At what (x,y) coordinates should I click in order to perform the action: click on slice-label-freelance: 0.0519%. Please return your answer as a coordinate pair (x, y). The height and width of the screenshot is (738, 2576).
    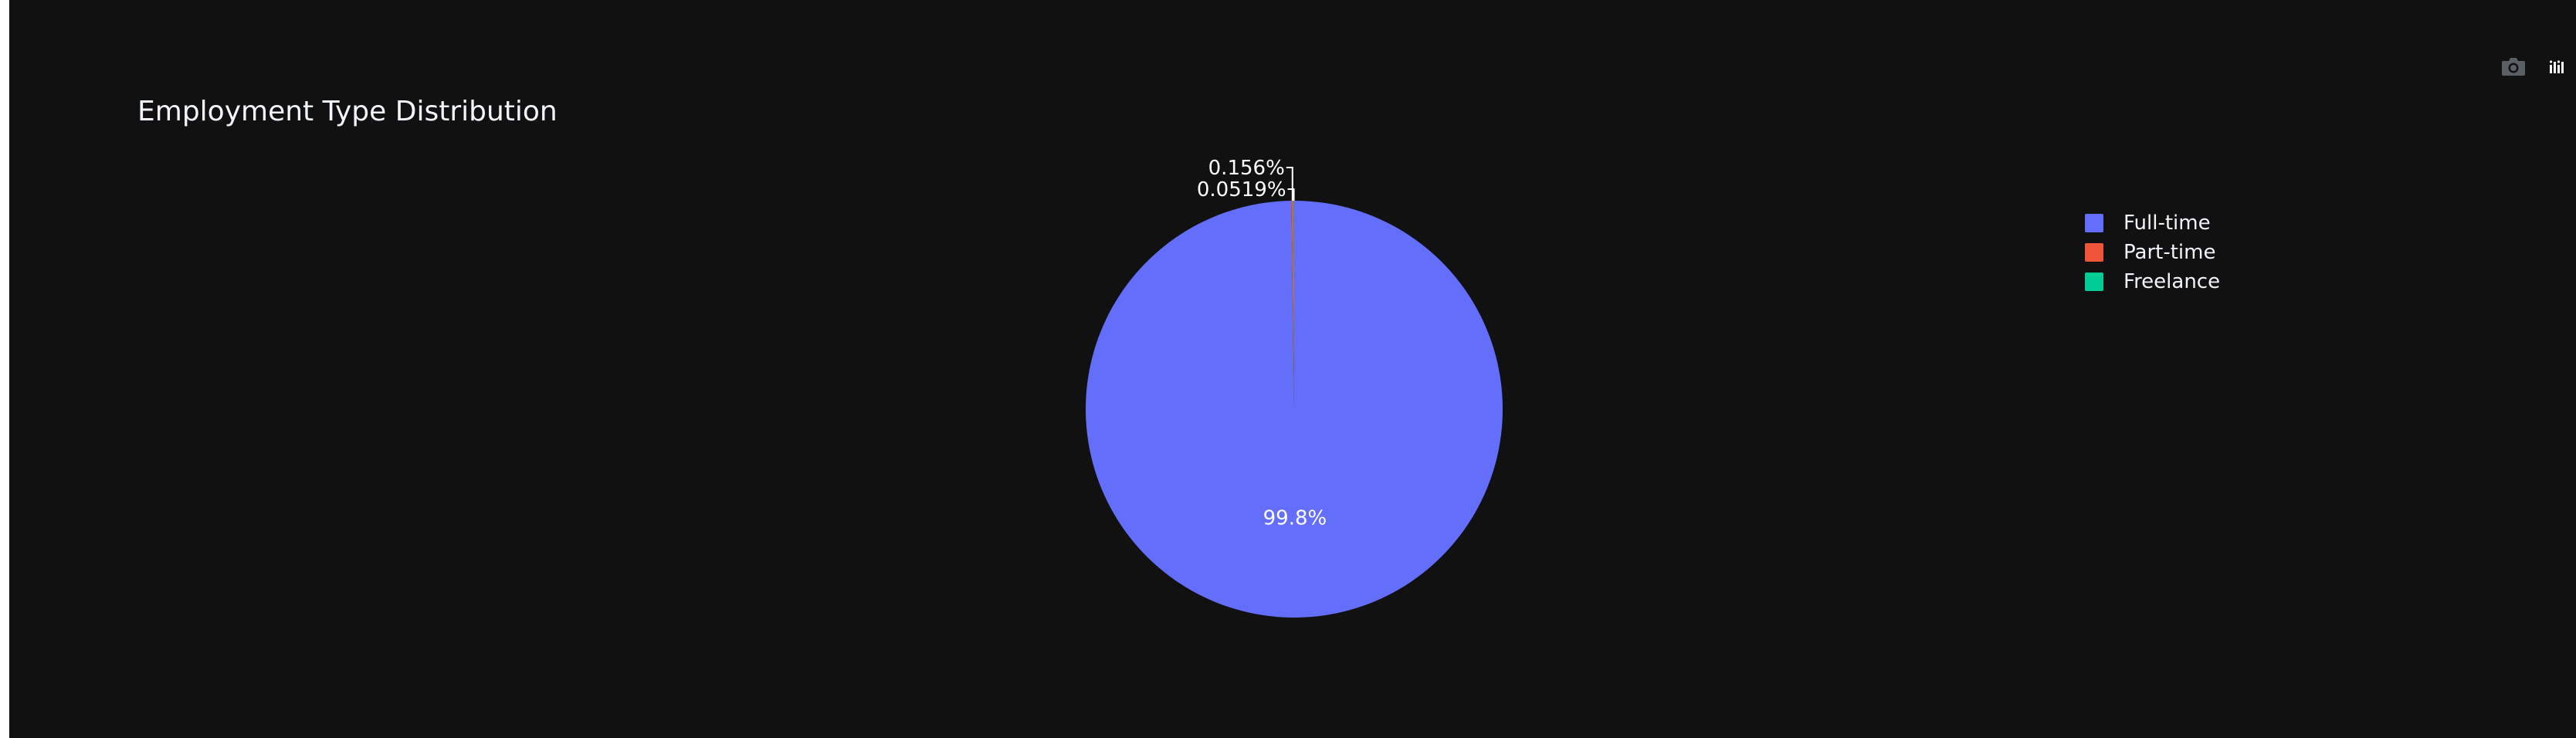
    Looking at the image, I should click on (1241, 189).